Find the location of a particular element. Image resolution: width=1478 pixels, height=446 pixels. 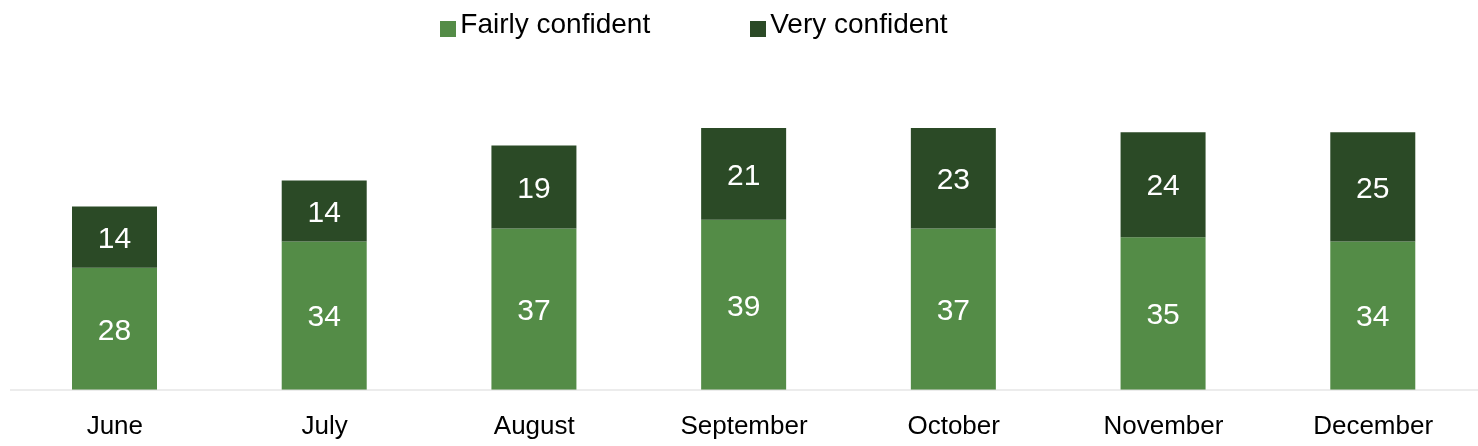

data-label: 25 is located at coordinates (1373, 187).